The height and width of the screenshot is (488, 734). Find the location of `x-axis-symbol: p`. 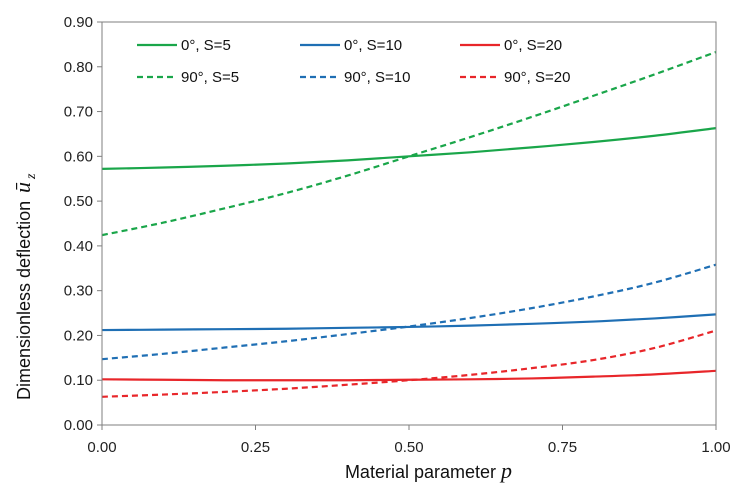

x-axis-symbol: p is located at coordinates (505, 470).